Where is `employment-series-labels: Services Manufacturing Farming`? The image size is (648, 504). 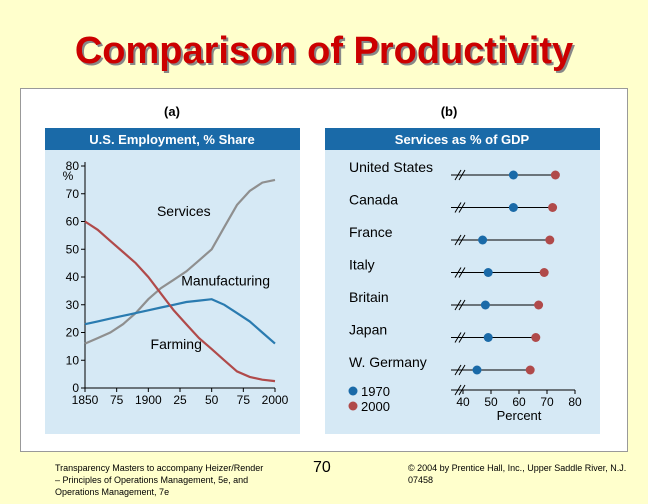
employment-series-labels: Services Manufacturing Farming is located at coordinates (210, 277).